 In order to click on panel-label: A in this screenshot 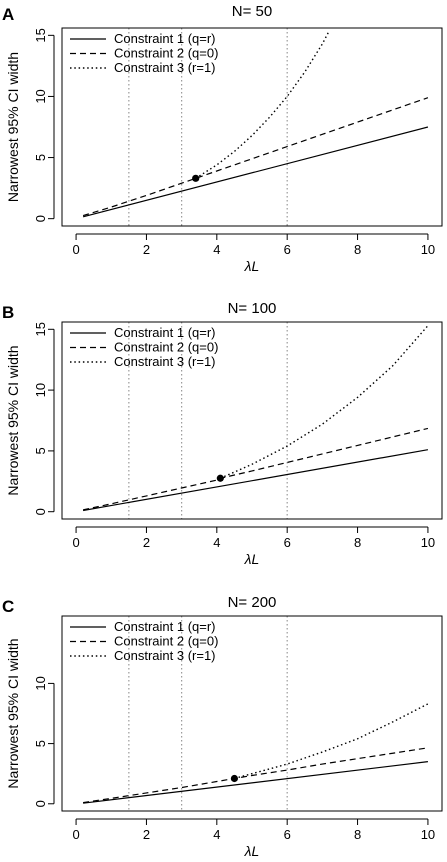, I will do `click(8, 14)`.